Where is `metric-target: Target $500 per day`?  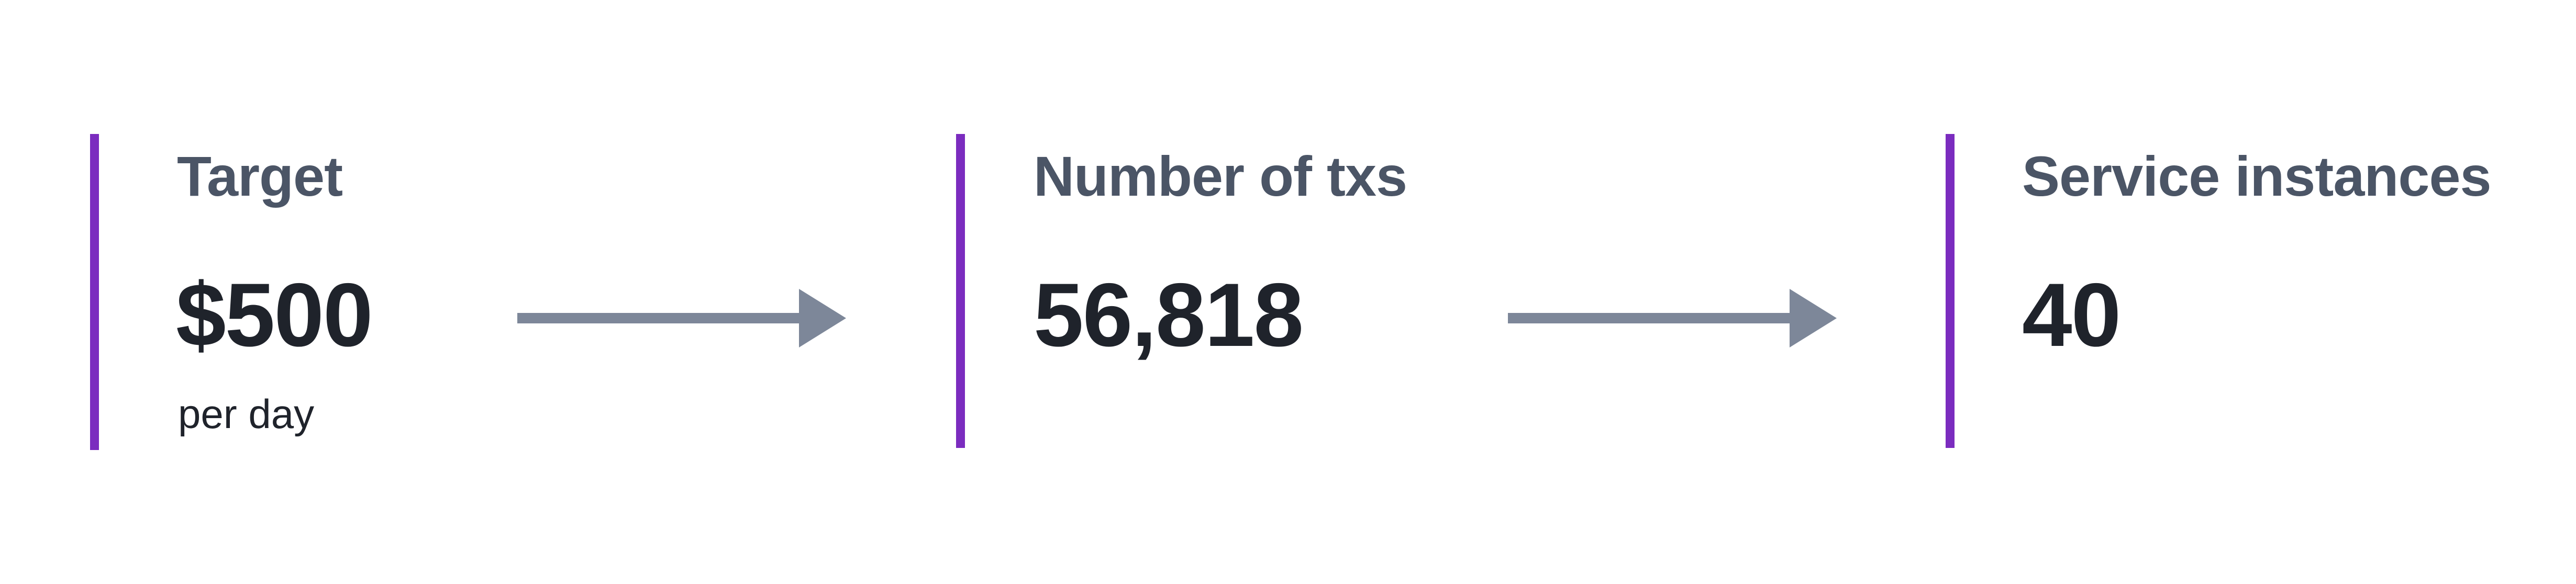 metric-target: Target $500 per day is located at coordinates (352, 292).